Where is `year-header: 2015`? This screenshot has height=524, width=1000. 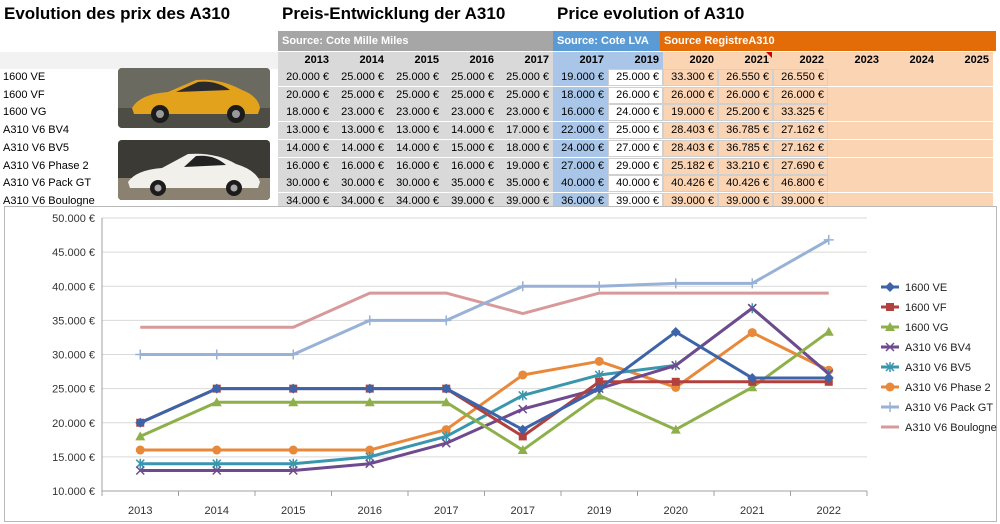
year-header: 2015 is located at coordinates (415, 60).